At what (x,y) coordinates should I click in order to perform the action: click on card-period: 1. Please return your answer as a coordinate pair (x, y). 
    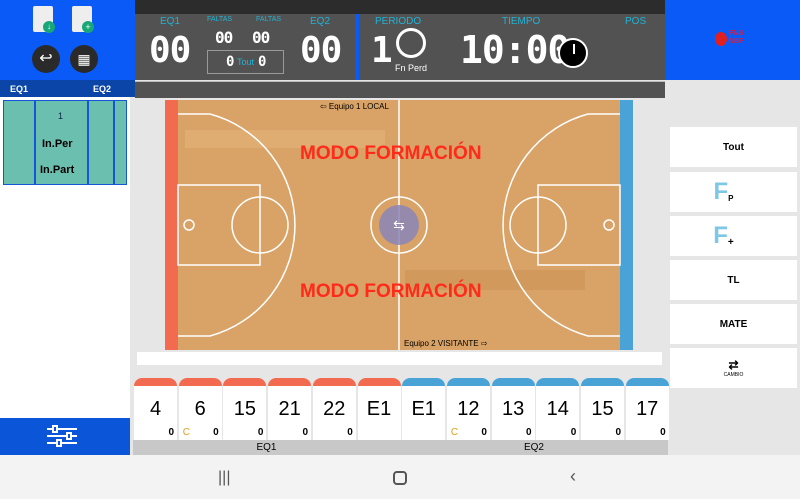
    Looking at the image, I should click on (61, 116).